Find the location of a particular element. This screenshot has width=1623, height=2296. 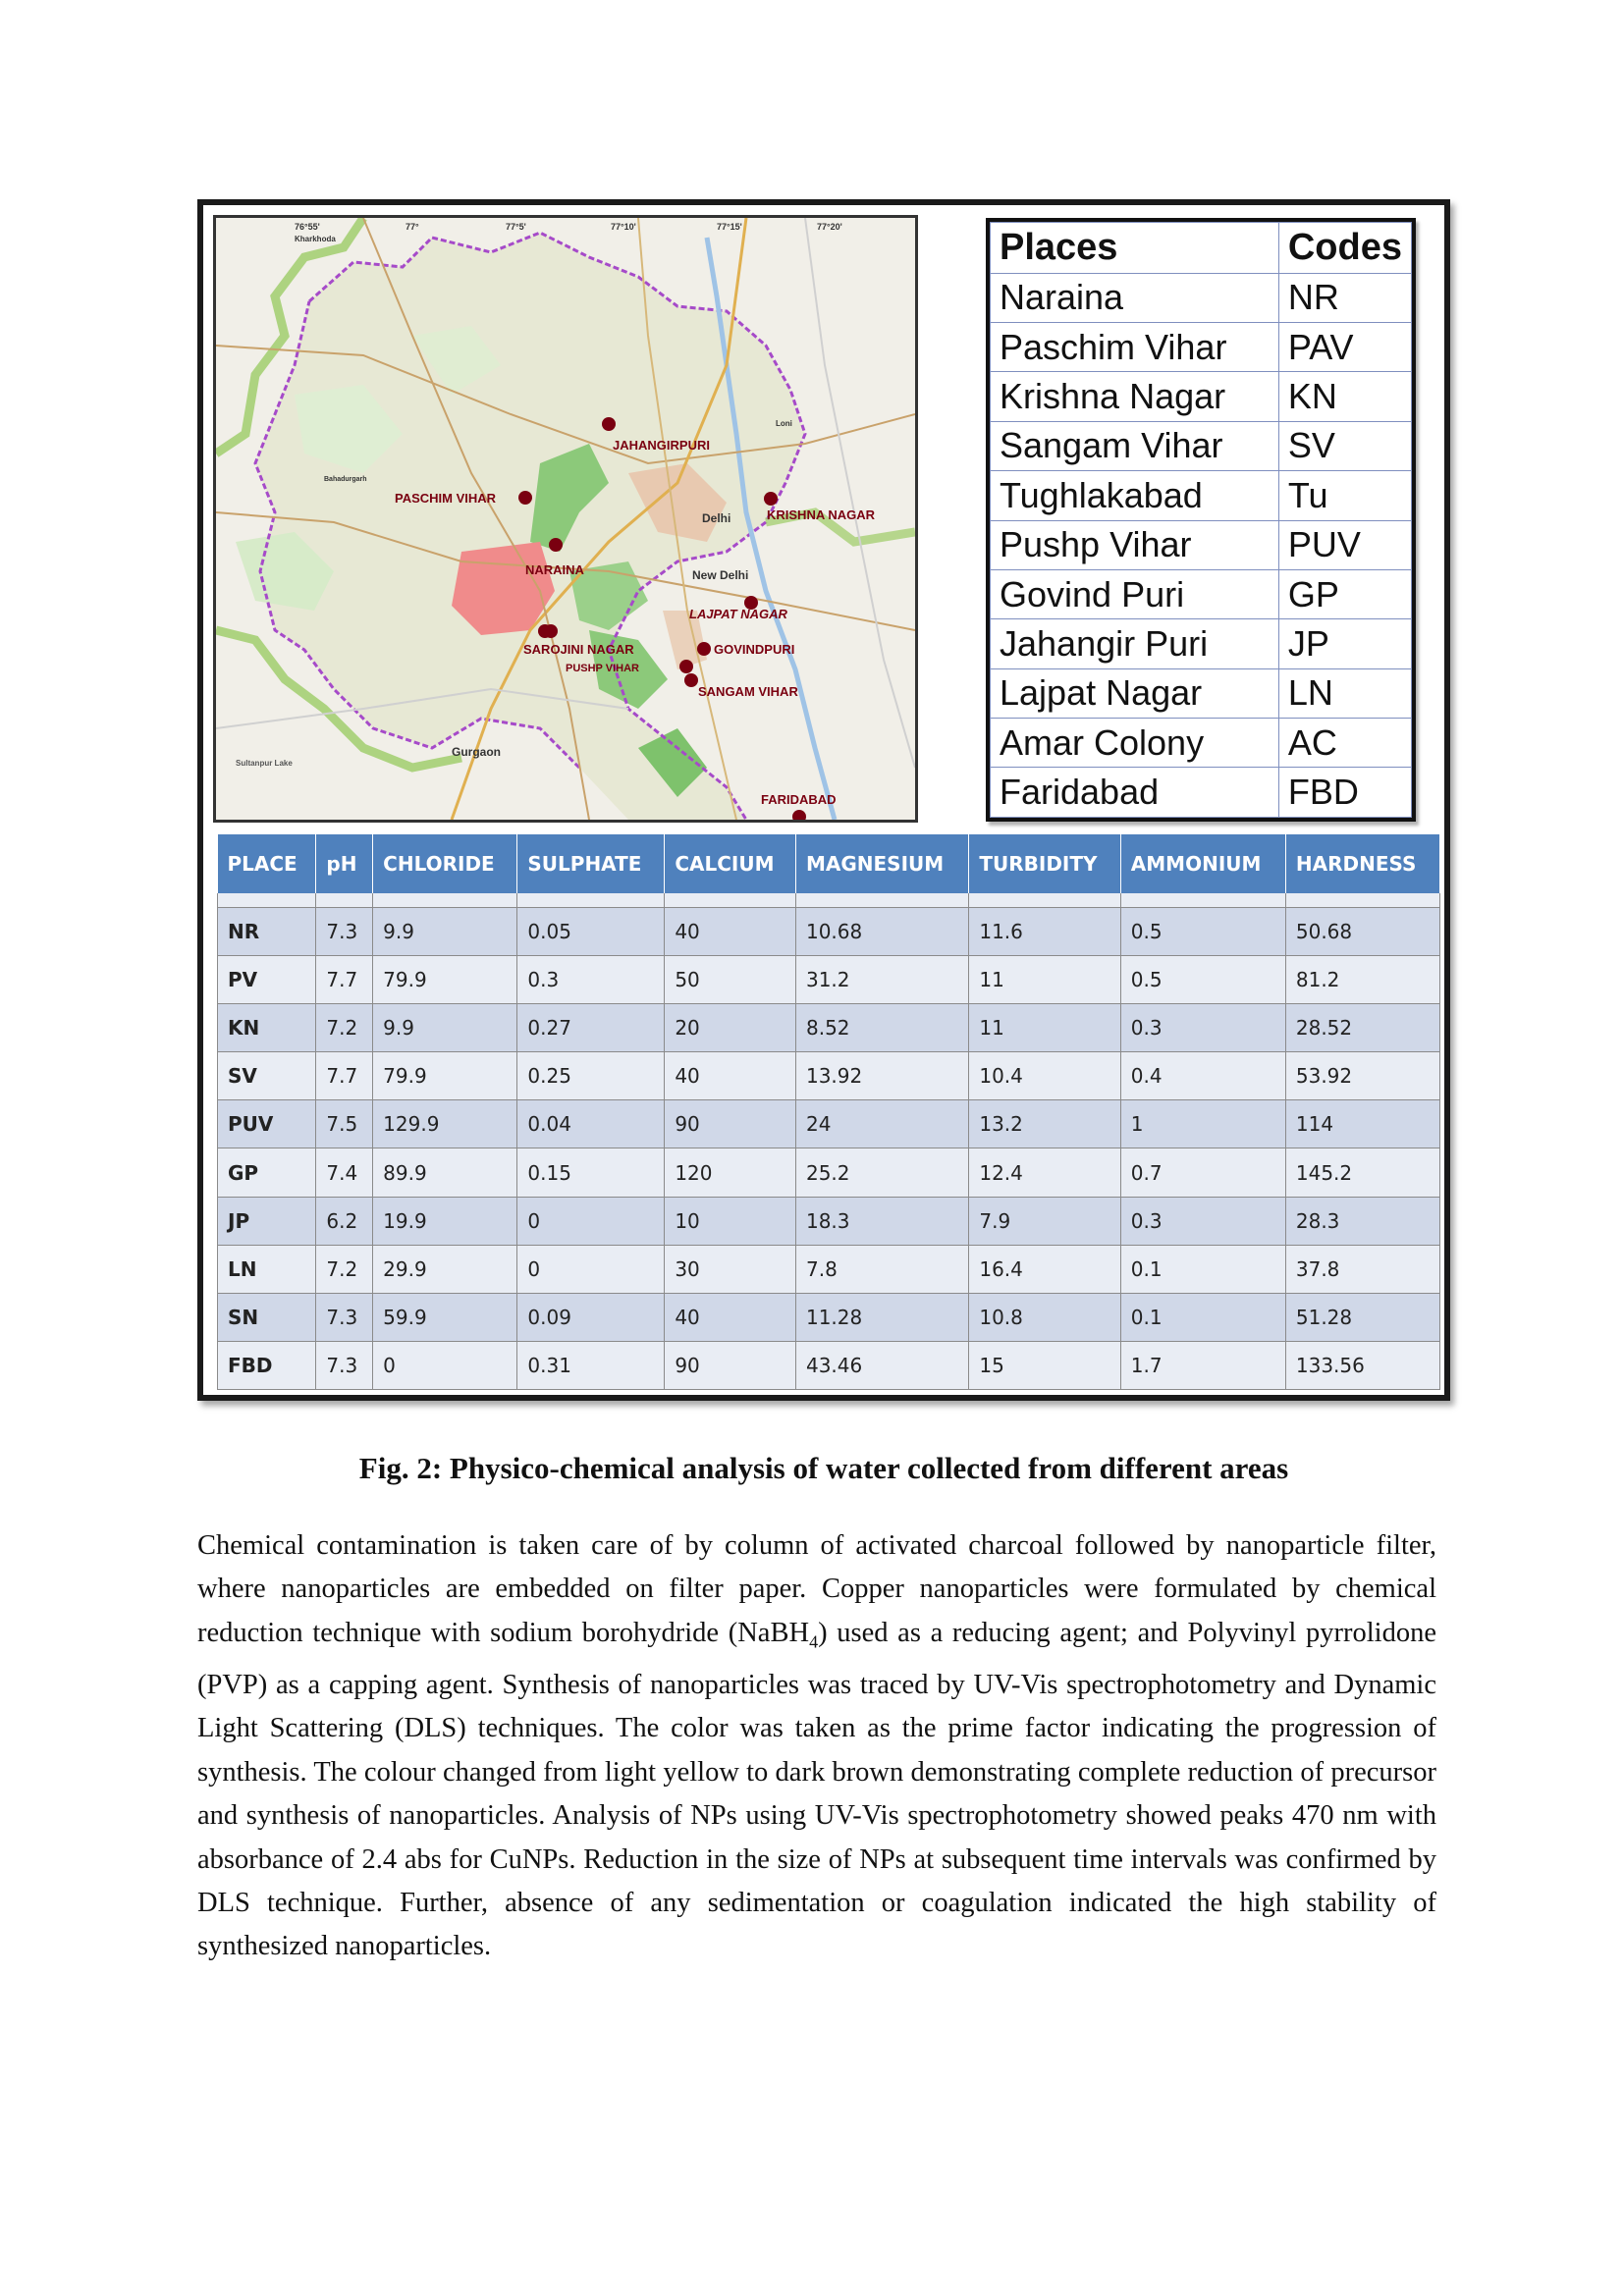

place-code-cell: KN is located at coordinates (266, 1028).